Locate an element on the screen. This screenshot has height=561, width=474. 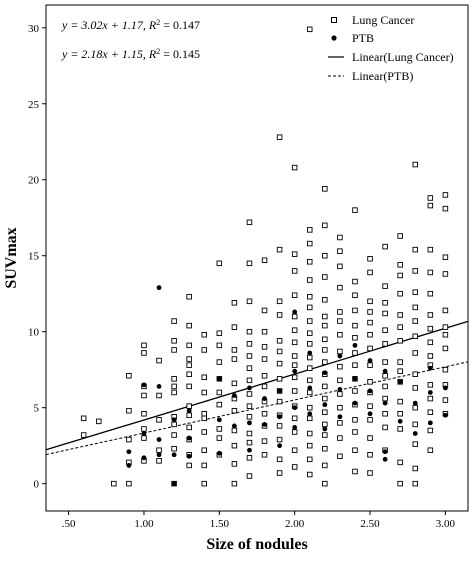
x-tick-label: 3.00 is located at coordinates (446, 524).